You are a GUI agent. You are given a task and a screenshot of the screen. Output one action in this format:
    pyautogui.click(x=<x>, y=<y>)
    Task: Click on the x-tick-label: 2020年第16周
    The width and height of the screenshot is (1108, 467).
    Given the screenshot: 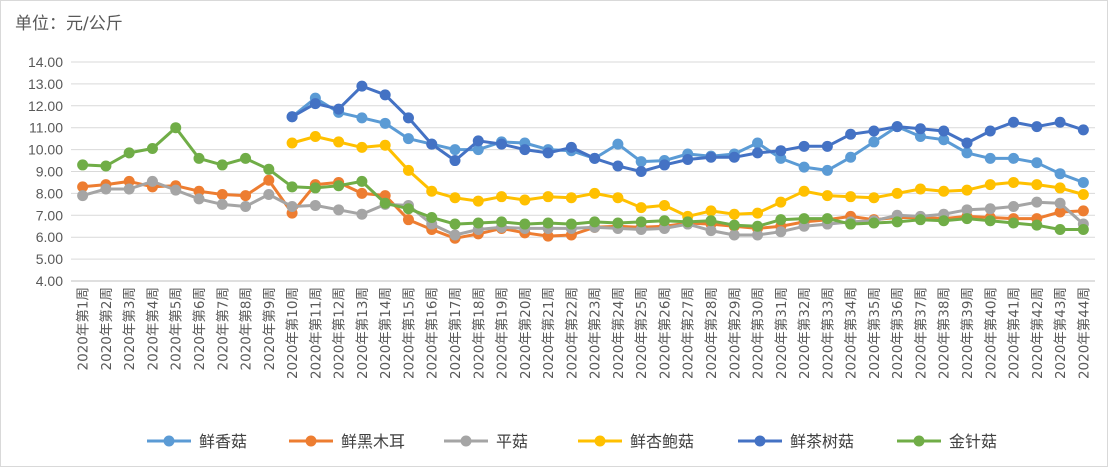 What is the action you would take?
    pyautogui.click(x=432, y=333)
    